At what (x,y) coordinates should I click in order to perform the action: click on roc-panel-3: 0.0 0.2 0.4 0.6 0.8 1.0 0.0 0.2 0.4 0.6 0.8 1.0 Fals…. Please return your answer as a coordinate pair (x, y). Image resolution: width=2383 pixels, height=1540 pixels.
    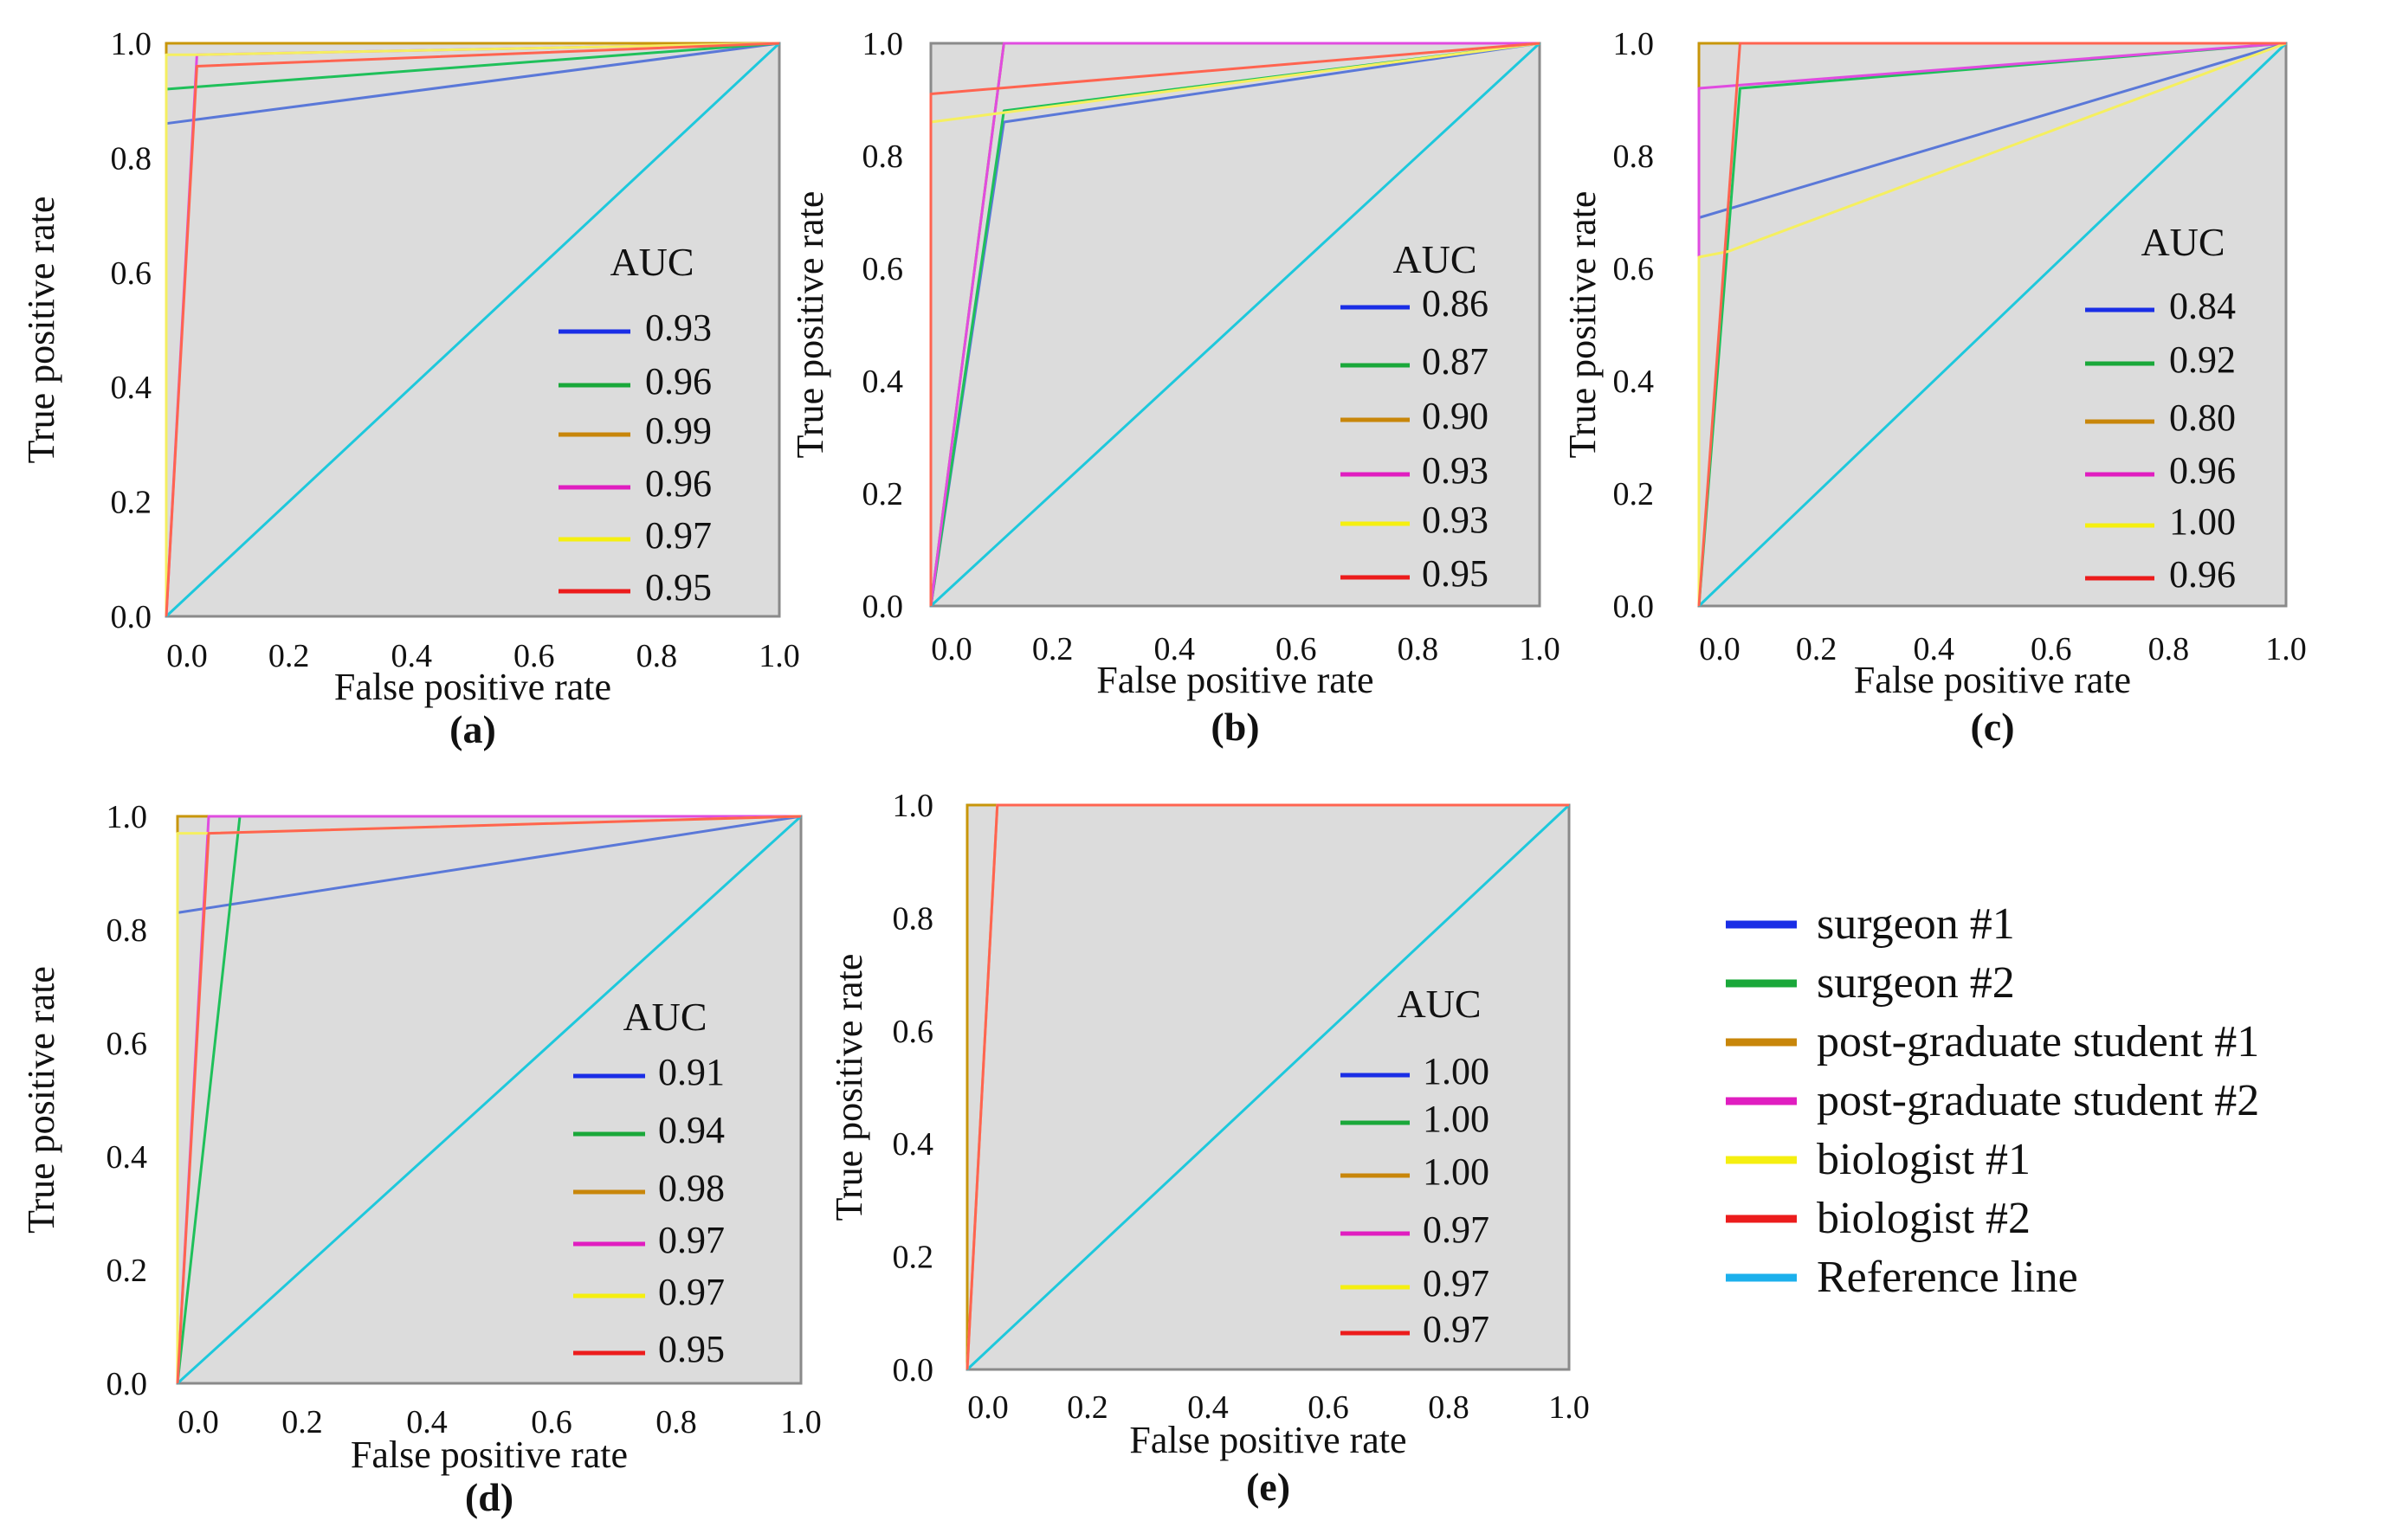
    Looking at the image, I should click on (1934, 387).